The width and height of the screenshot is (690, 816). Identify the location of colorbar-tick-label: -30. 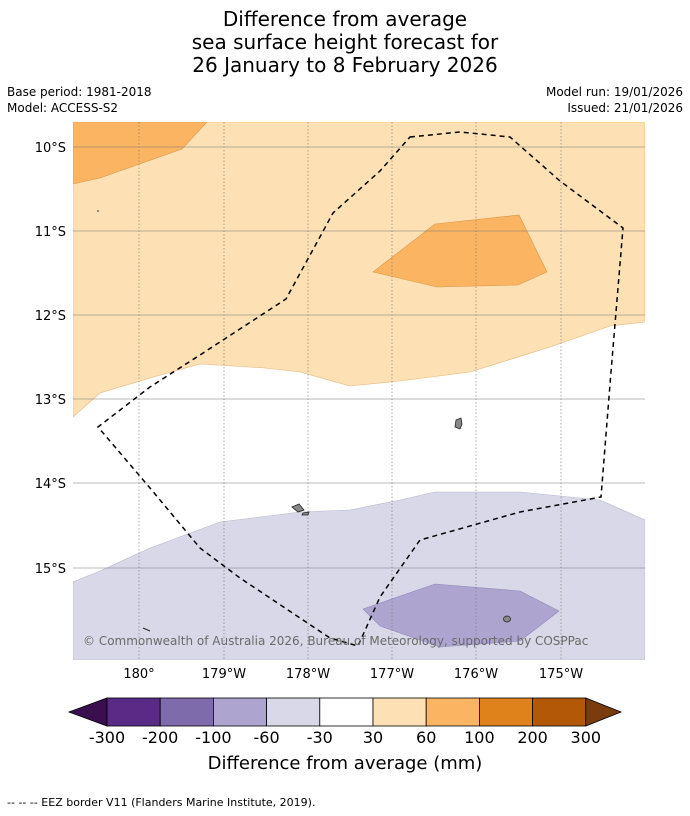
(319, 737).